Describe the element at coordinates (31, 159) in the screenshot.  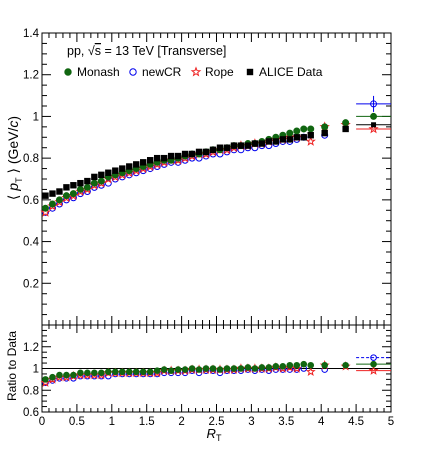
I see `main-y-tick-label: 0.8` at that location.